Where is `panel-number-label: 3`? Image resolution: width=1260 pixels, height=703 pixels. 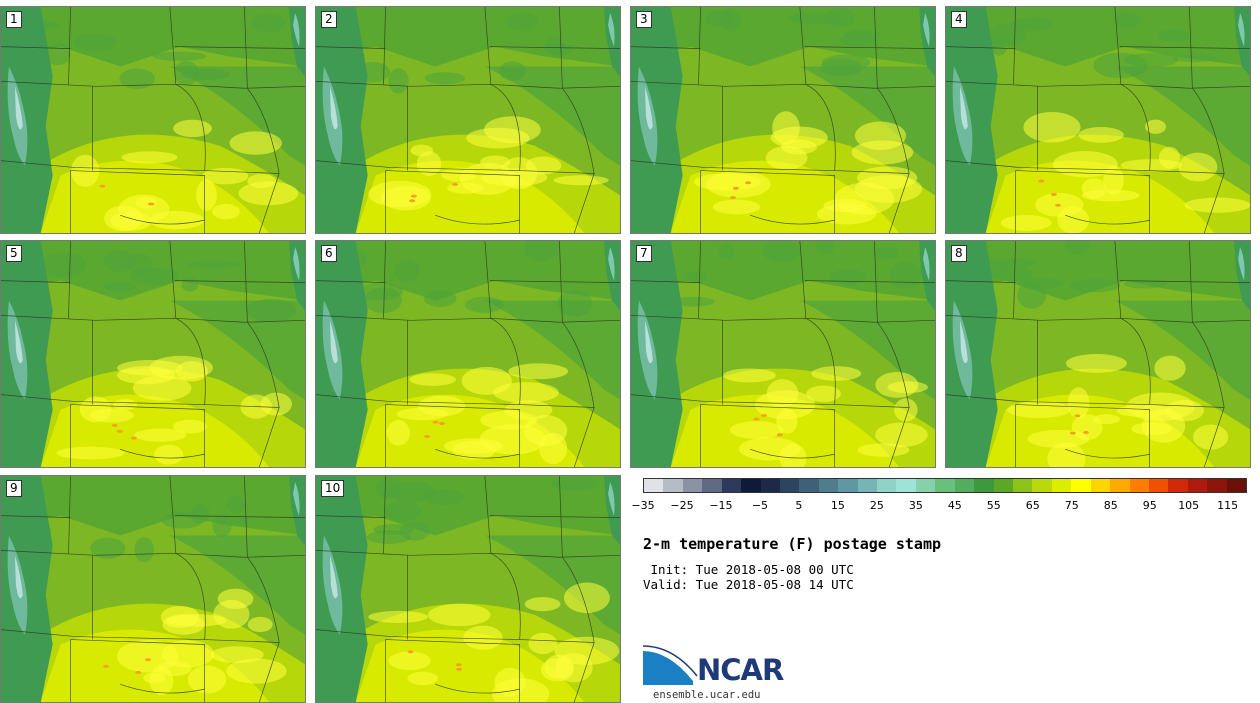
panel-number-label: 3 is located at coordinates (644, 19).